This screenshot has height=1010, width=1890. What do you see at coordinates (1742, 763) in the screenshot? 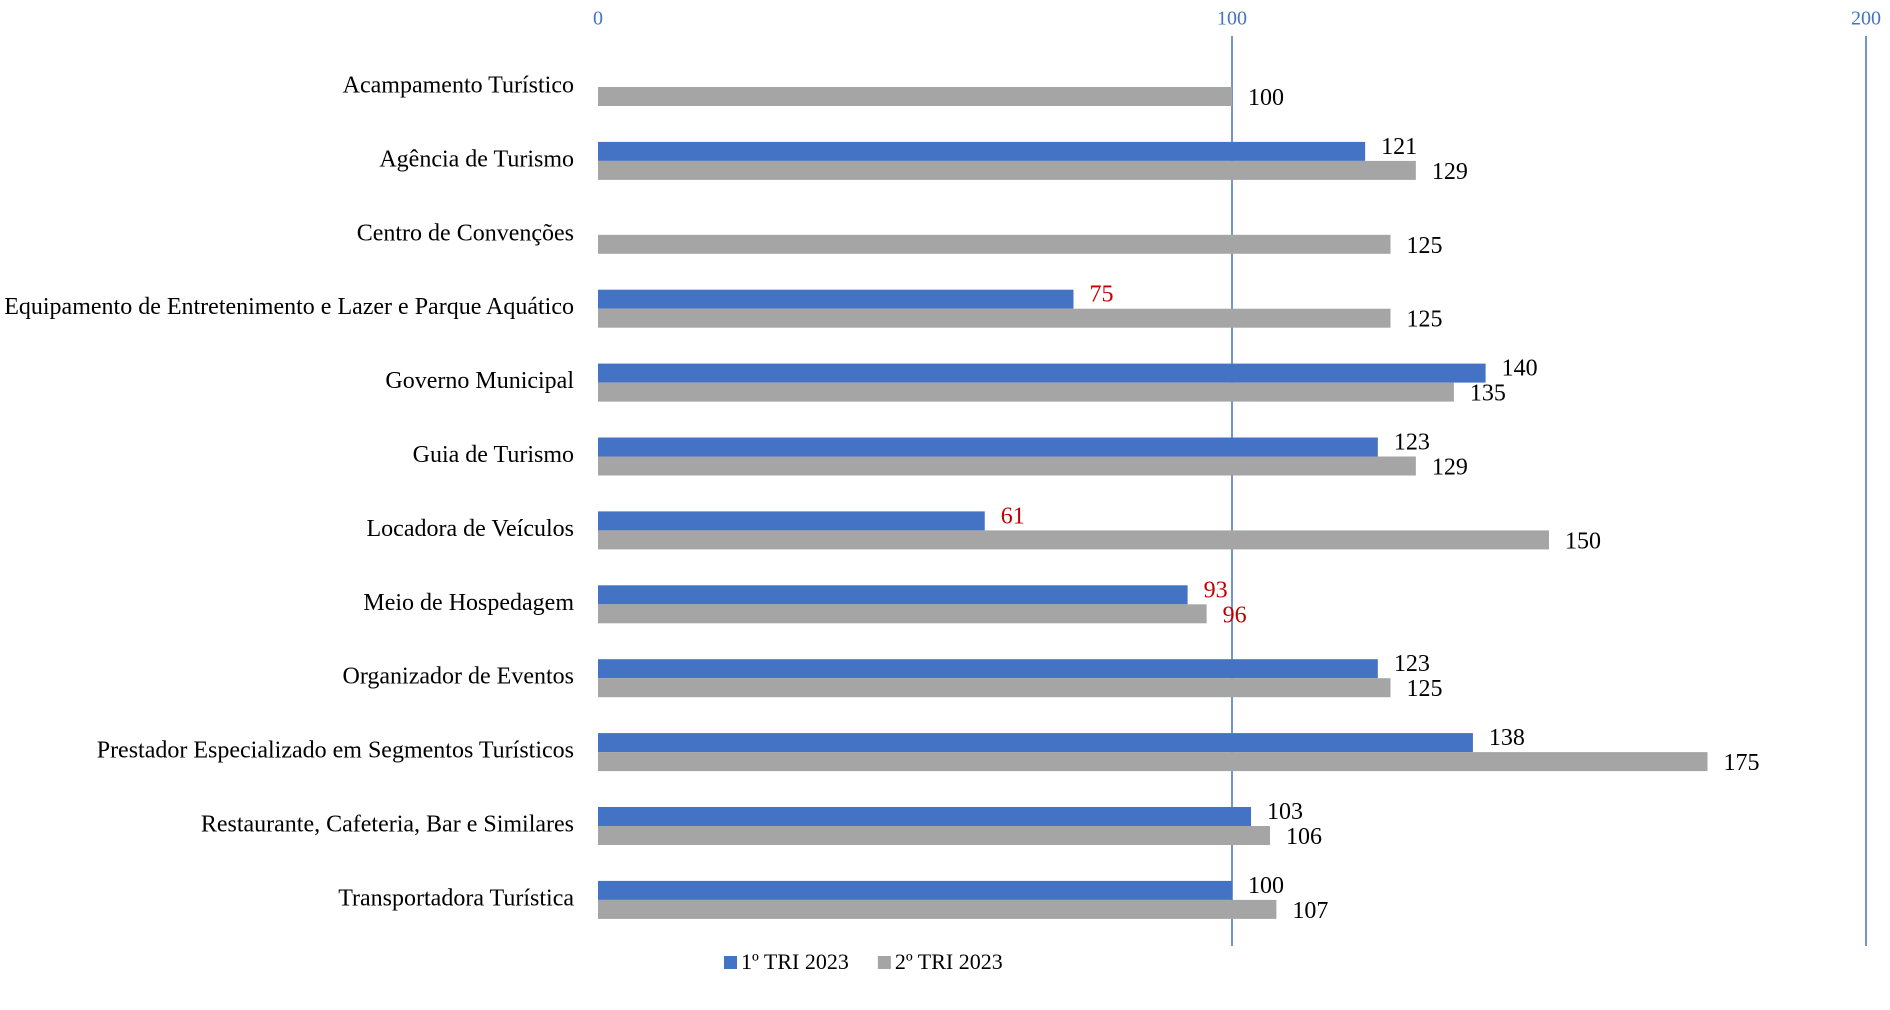
I see `data-label: 175` at bounding box center [1742, 763].